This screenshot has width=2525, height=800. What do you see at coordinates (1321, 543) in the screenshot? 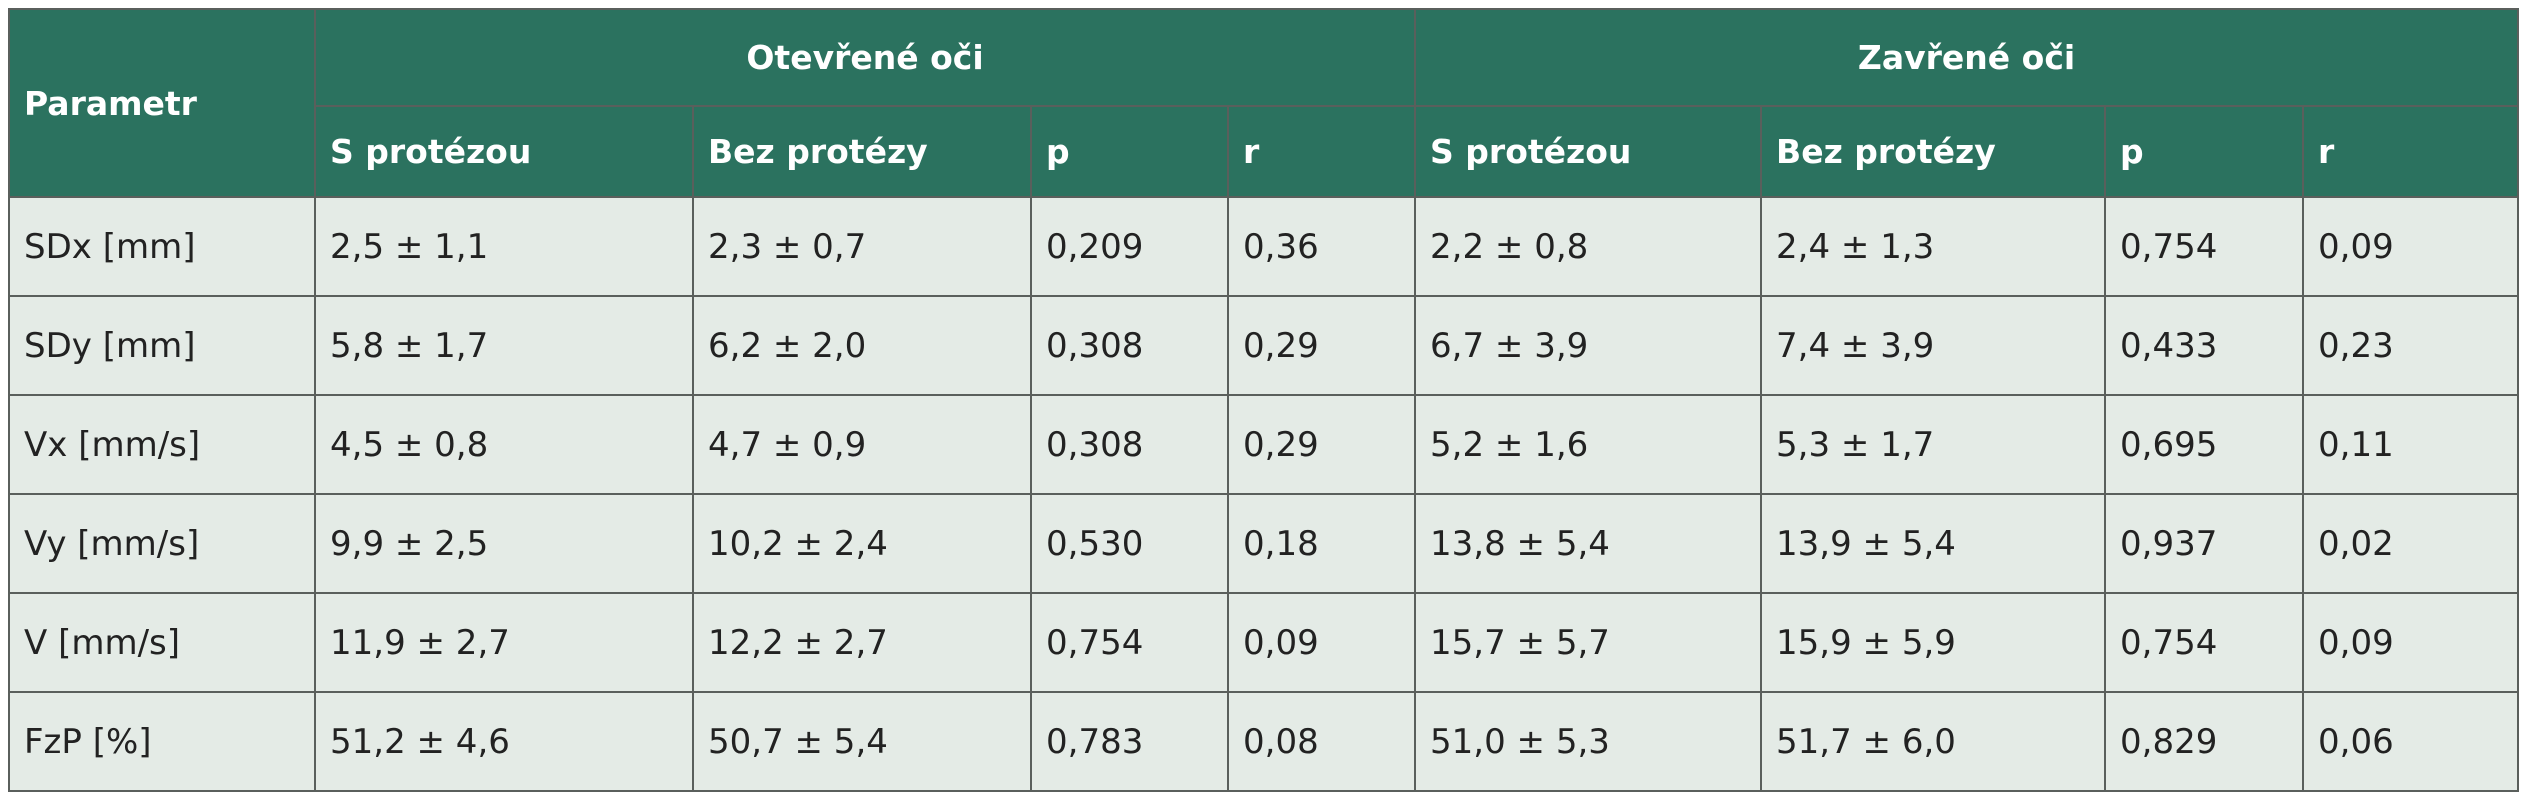
I see `table-cell: 0,18` at bounding box center [1321, 543].